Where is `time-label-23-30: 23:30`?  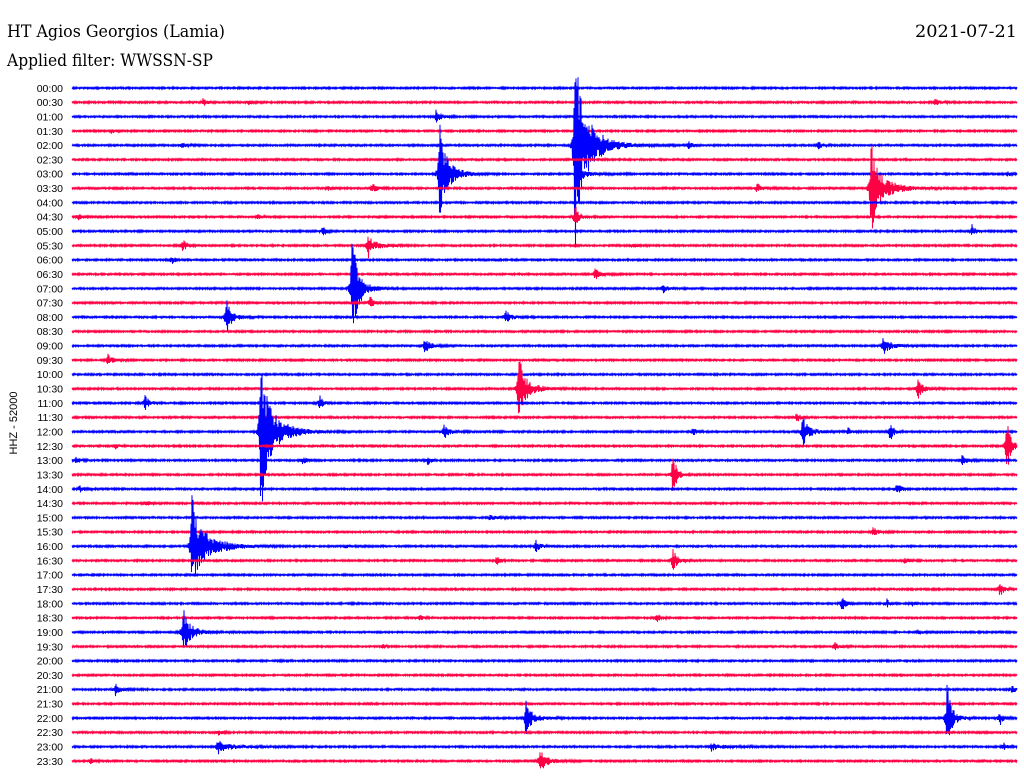
time-label-23-30: 23:30 is located at coordinates (50, 762).